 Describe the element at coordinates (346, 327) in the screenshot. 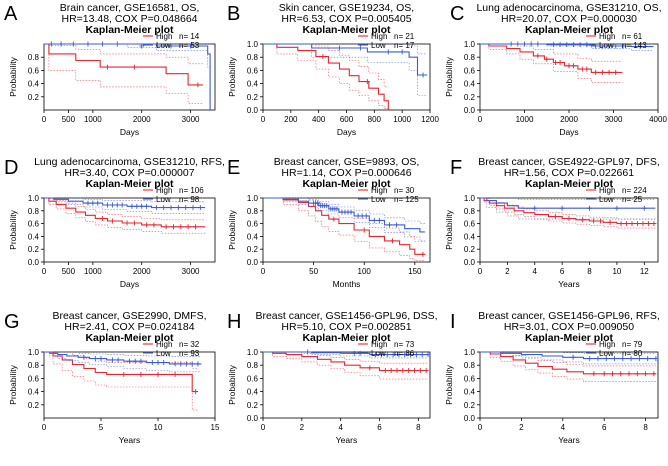

I see `chart-title-line-2: HR=5.10, COX P=0.002851` at that location.